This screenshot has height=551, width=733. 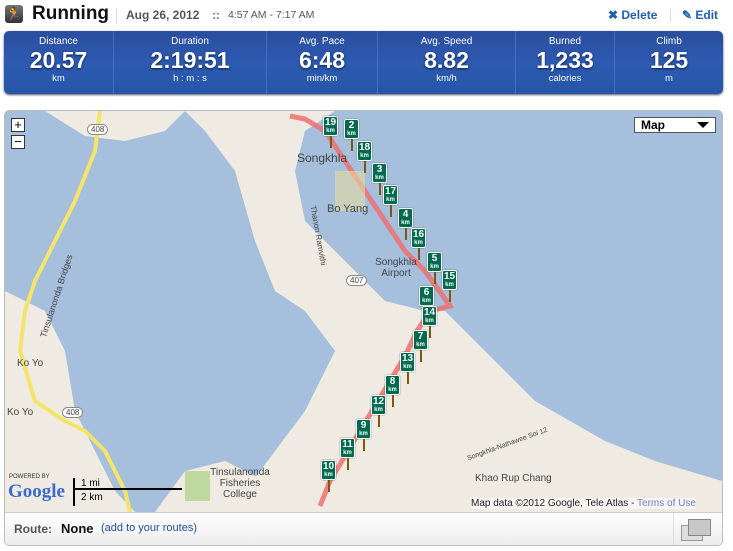 What do you see at coordinates (33, 529) in the screenshot?
I see `route-label: Route:` at bounding box center [33, 529].